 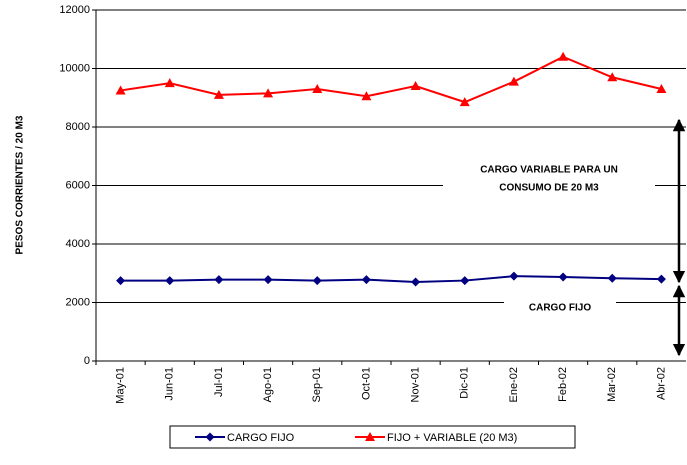 What do you see at coordinates (366, 383) in the screenshot?
I see `x-tick-label: Oct-01` at bounding box center [366, 383].